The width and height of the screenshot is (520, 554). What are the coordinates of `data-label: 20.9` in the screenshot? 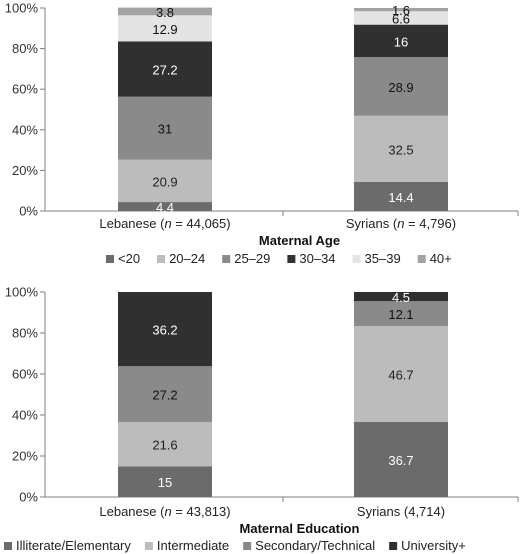 It's located at (164, 181).